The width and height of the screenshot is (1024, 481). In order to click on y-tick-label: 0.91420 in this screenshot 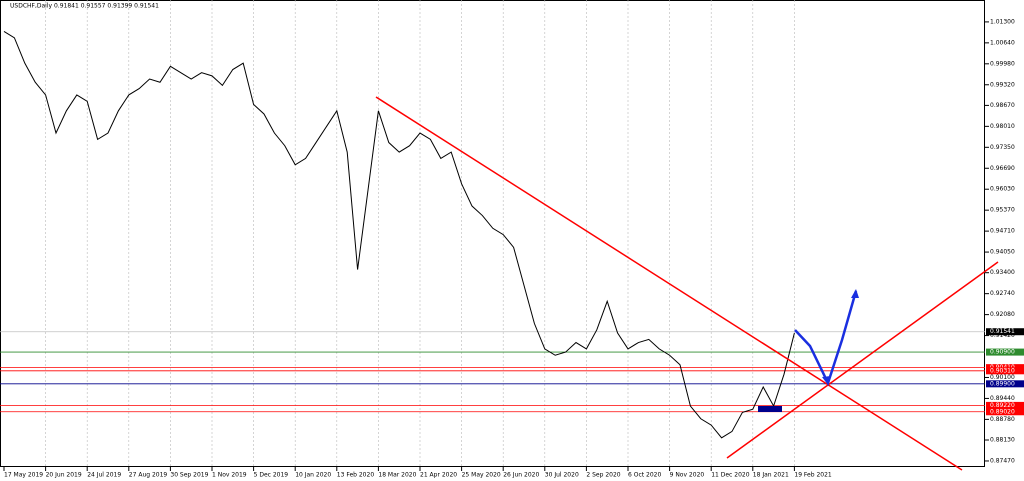, I will do `click(1002, 335)`.